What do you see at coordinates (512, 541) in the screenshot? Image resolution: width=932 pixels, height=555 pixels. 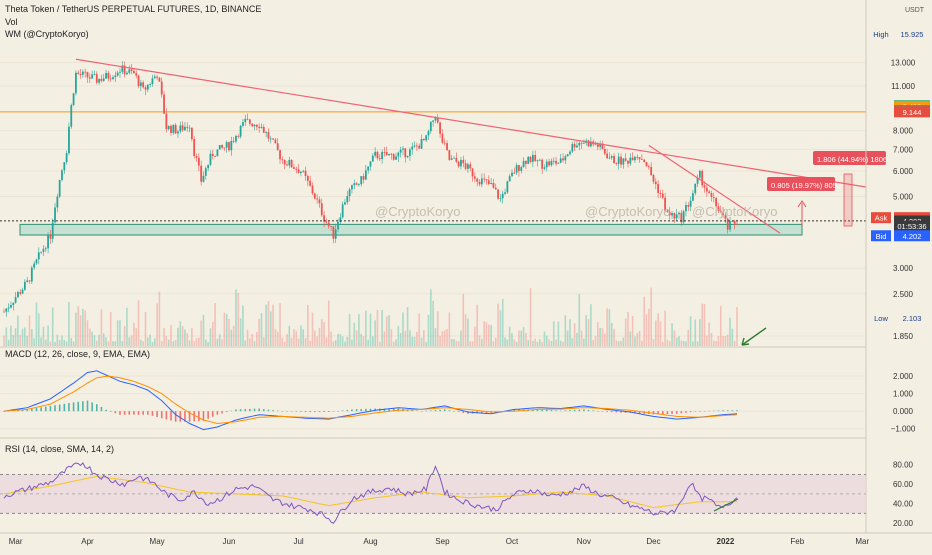 I see `time-tick-label: Oct` at bounding box center [512, 541].